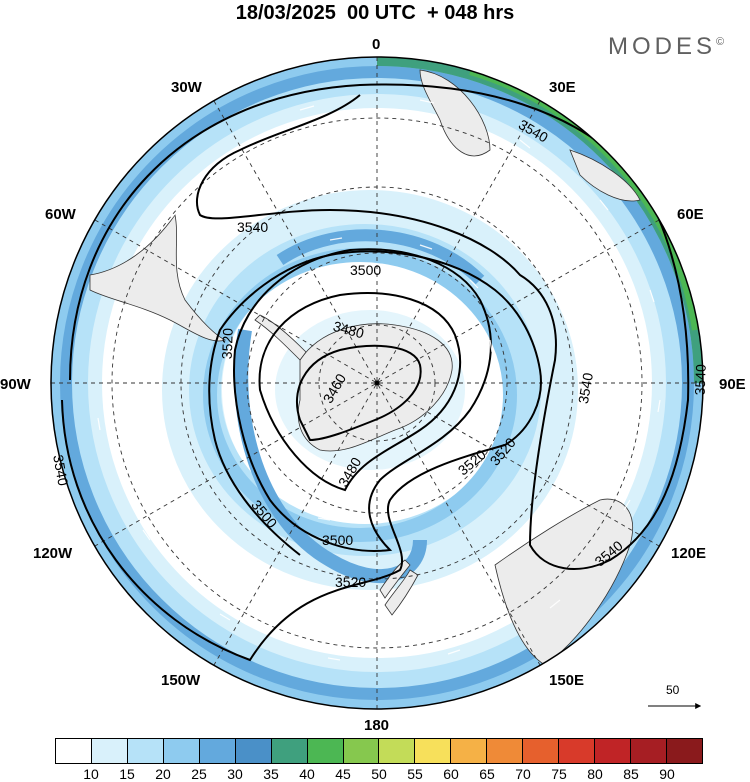 This screenshot has width=750, height=782. Describe the element at coordinates (523, 774) in the screenshot. I see `colorbar-tick-label: 70` at that location.